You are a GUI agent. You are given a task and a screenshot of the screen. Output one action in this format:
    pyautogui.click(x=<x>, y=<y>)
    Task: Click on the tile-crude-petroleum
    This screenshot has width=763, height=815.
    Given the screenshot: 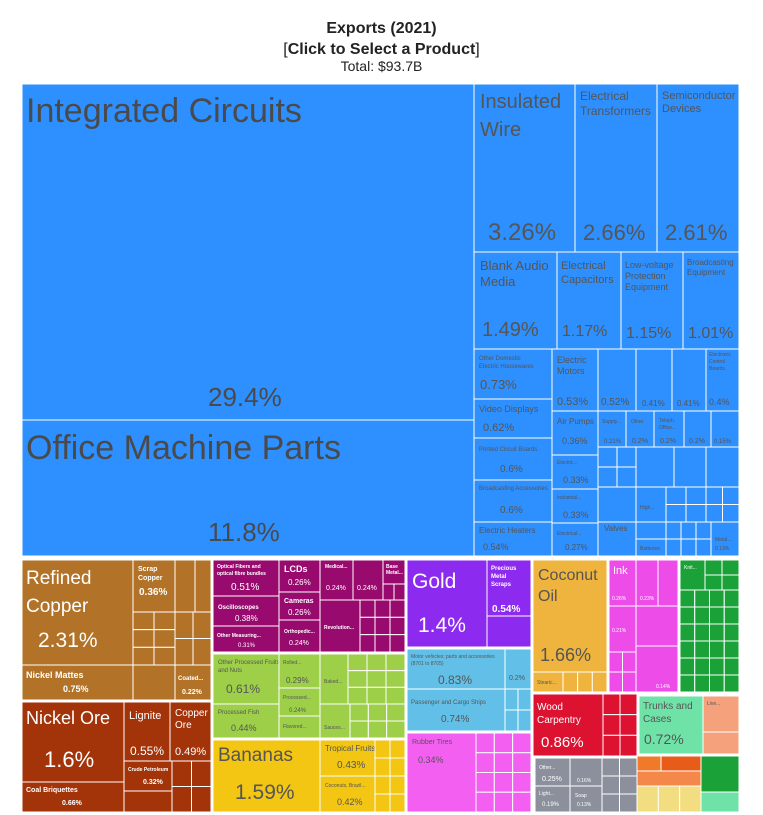 What is the action you would take?
    pyautogui.click(x=148, y=776)
    